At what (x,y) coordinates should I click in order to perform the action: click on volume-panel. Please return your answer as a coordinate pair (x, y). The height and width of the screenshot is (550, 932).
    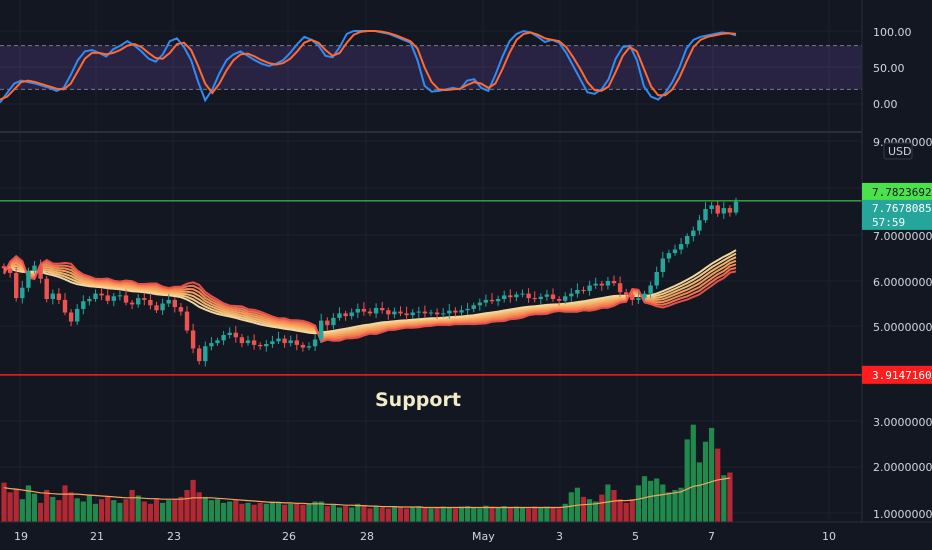
    Looking at the image, I should click on (367, 473).